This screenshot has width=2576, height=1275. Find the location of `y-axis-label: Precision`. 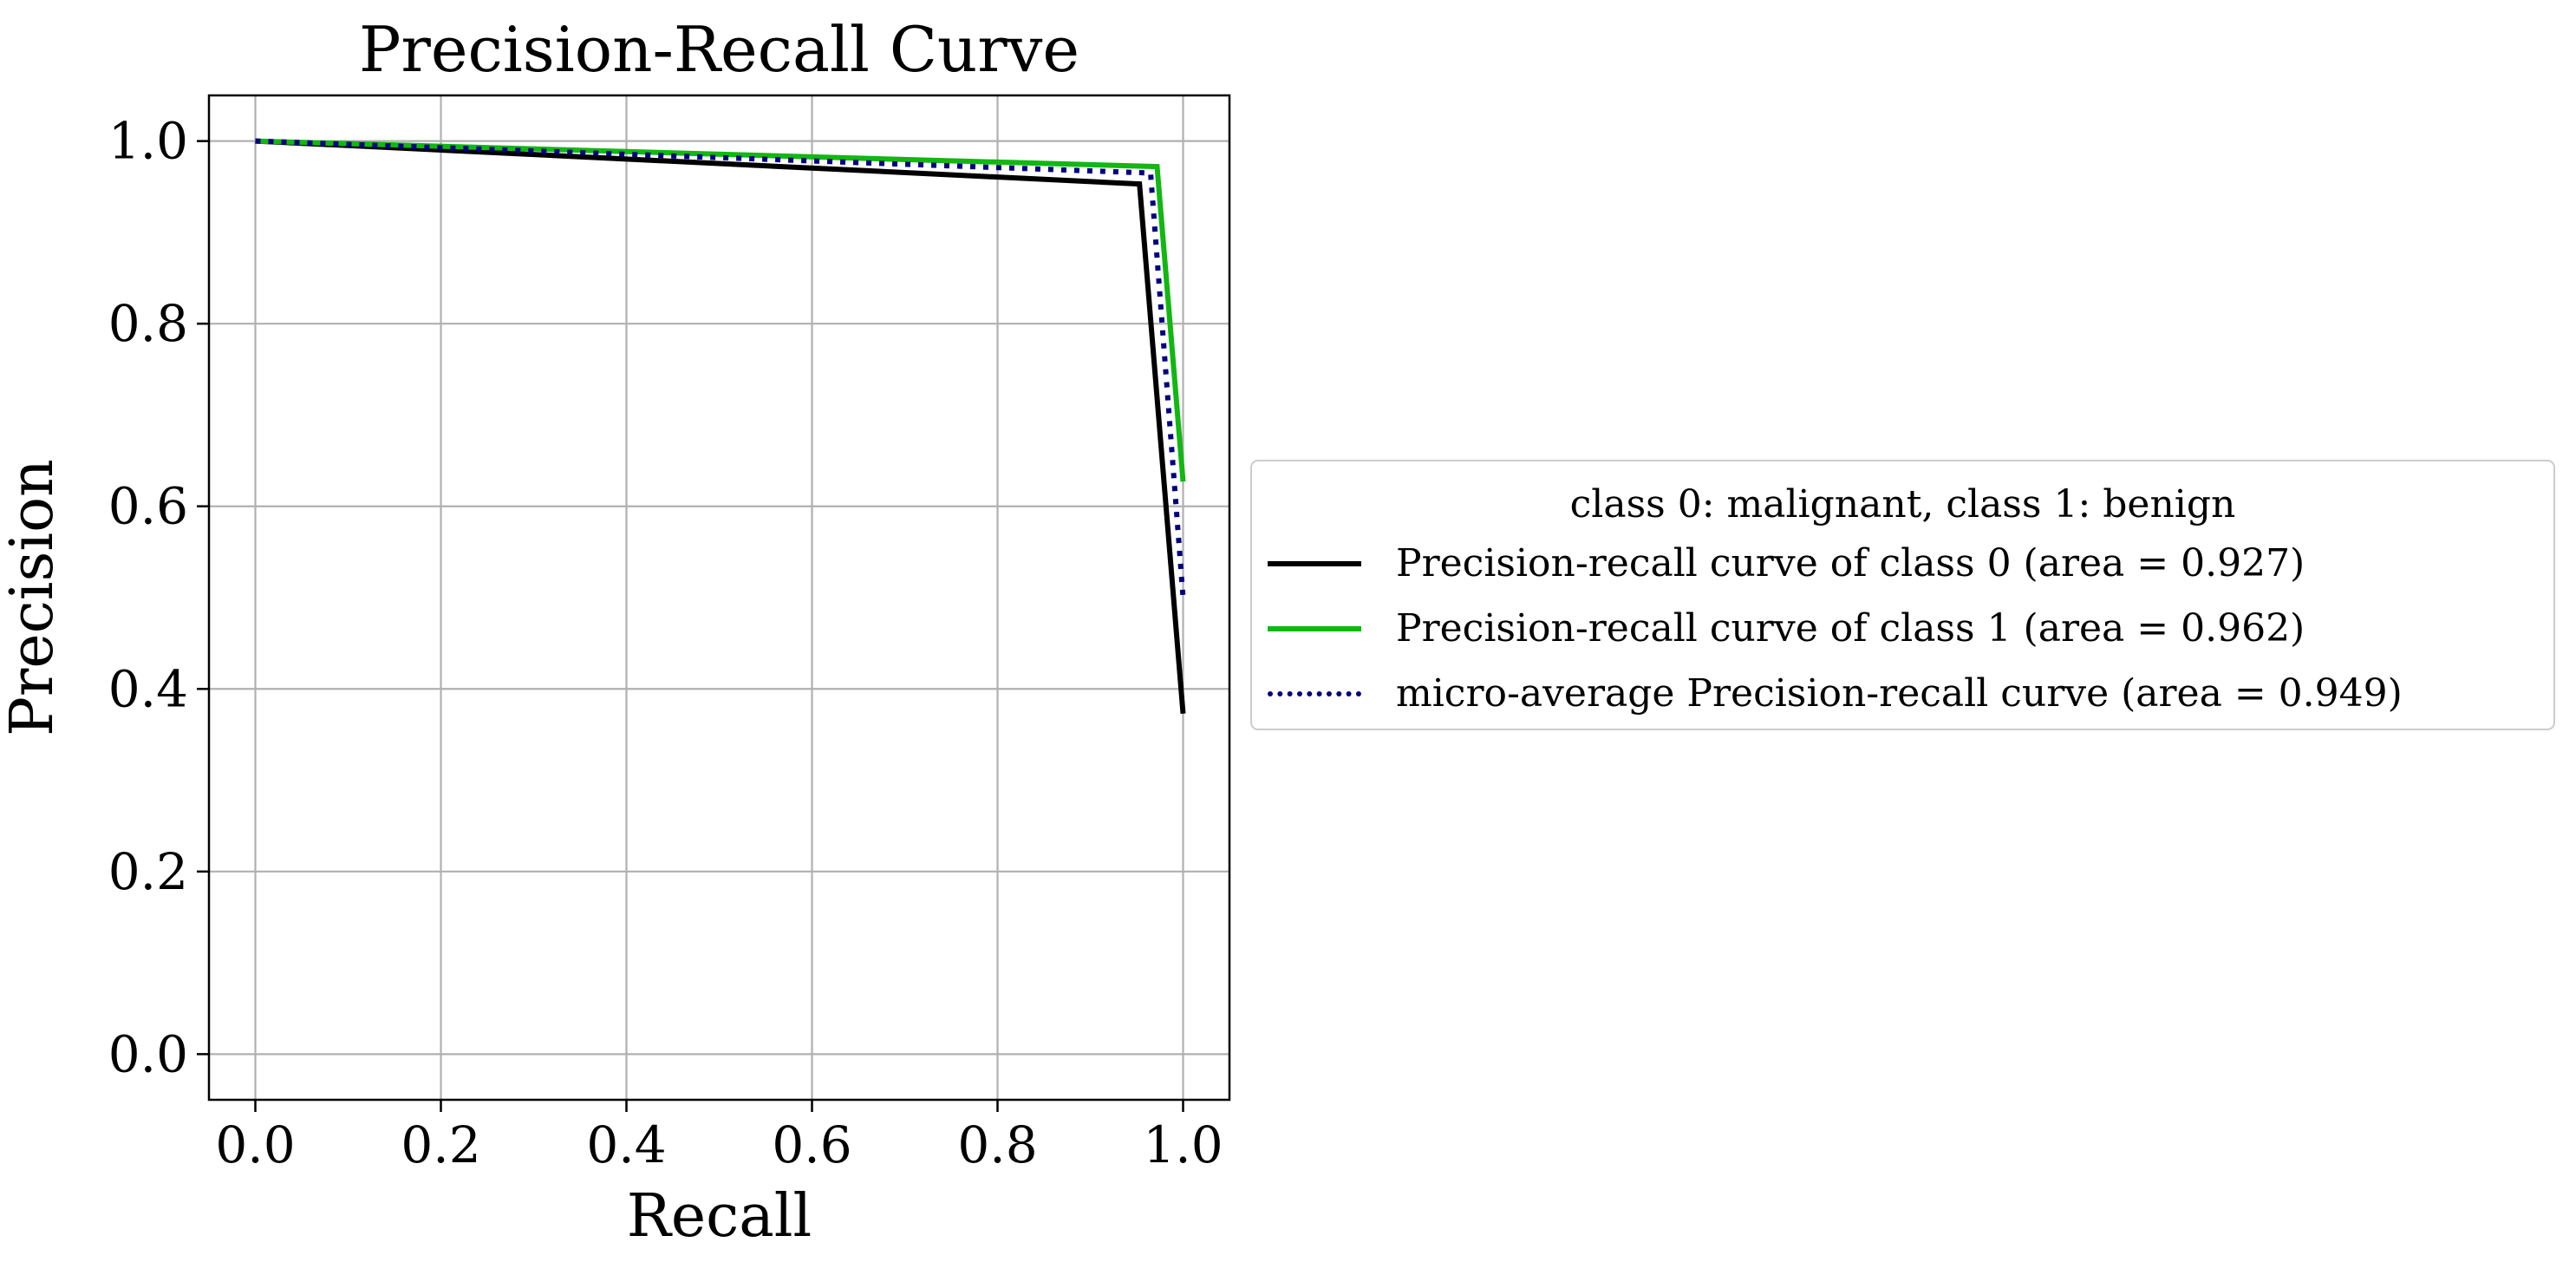

y-axis-label: Precision is located at coordinates (33, 597).